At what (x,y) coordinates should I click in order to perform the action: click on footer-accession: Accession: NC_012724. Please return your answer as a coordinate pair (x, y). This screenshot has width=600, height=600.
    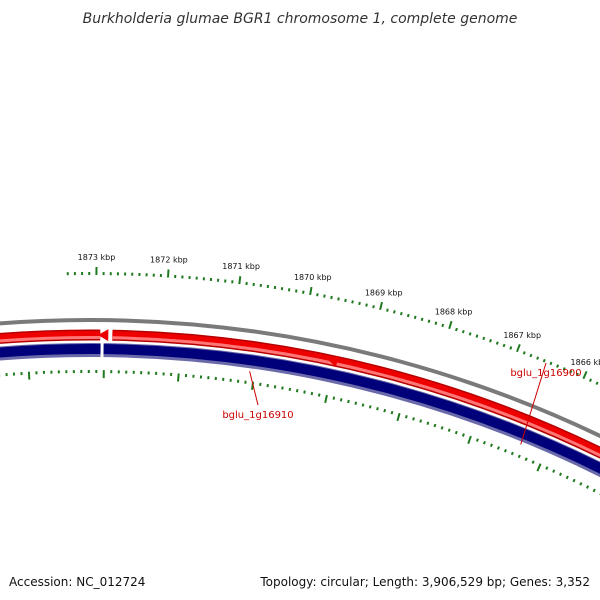
    Looking at the image, I should click on (77, 582).